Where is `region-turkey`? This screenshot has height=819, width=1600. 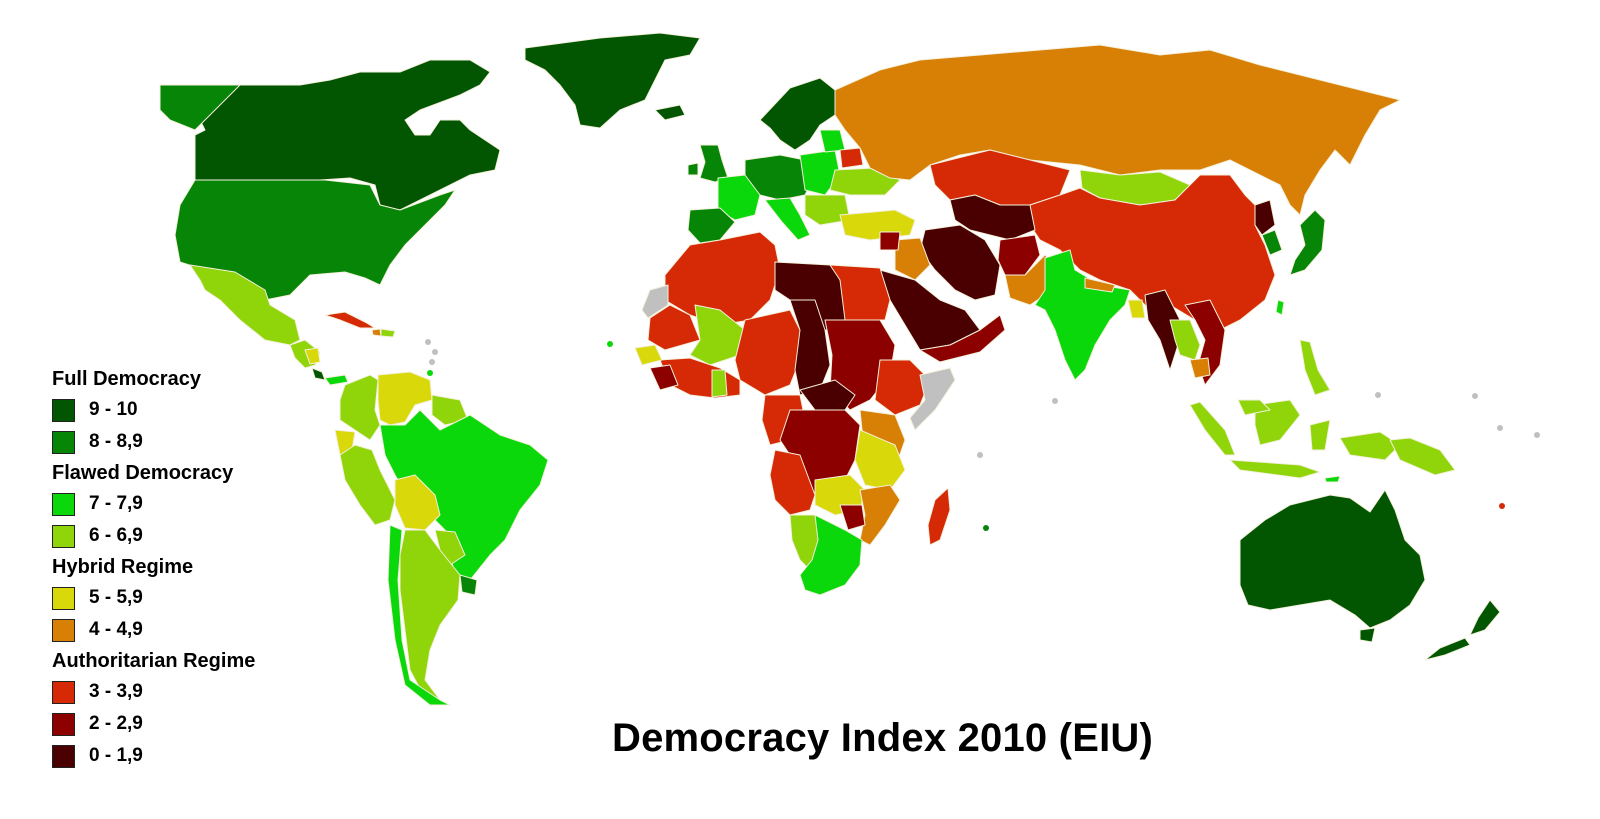 region-turkey is located at coordinates (877, 225).